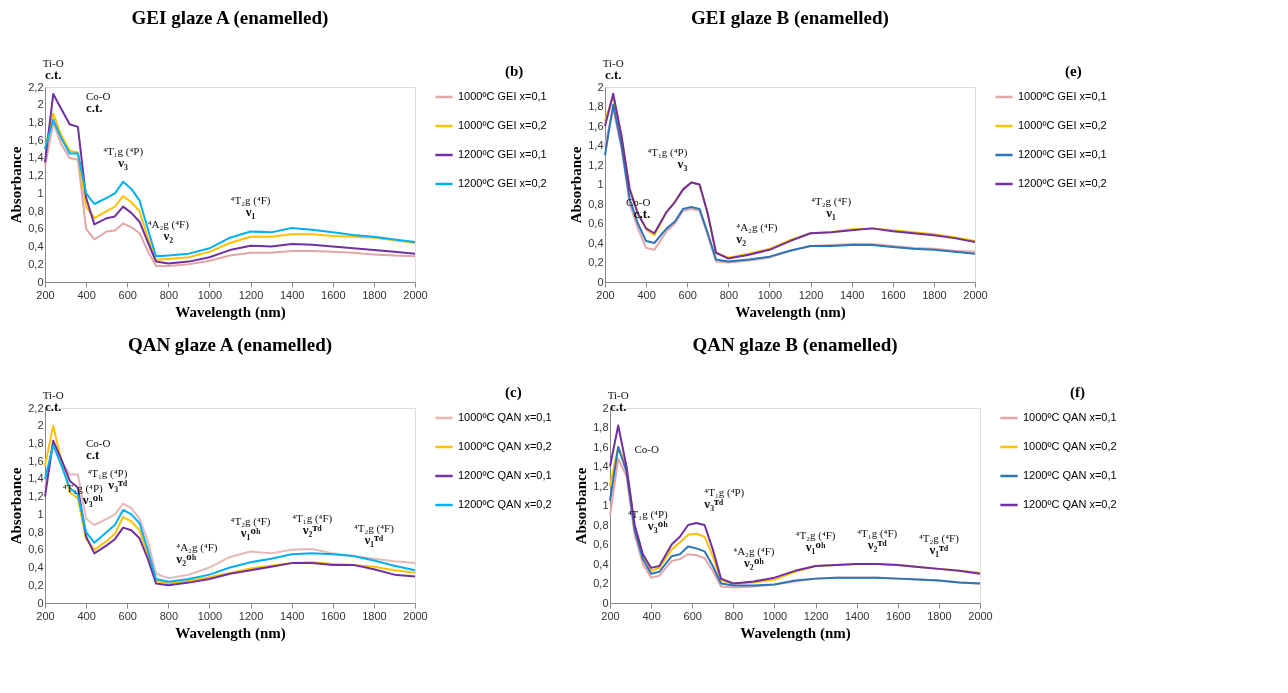 The width and height of the screenshot is (1288, 693). I want to click on legend-label: 1200ºC GEI x=0,1, so click(1062, 154).